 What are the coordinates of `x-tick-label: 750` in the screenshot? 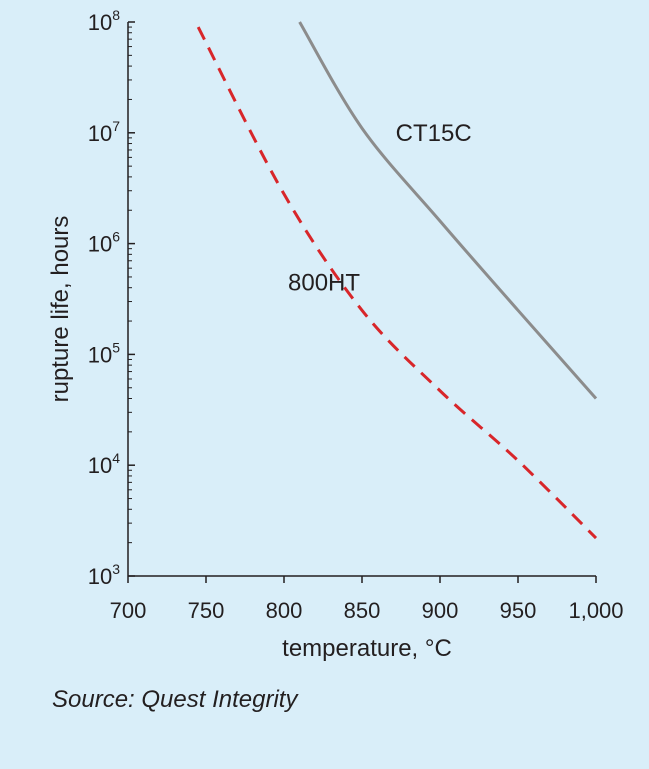 It's located at (206, 610).